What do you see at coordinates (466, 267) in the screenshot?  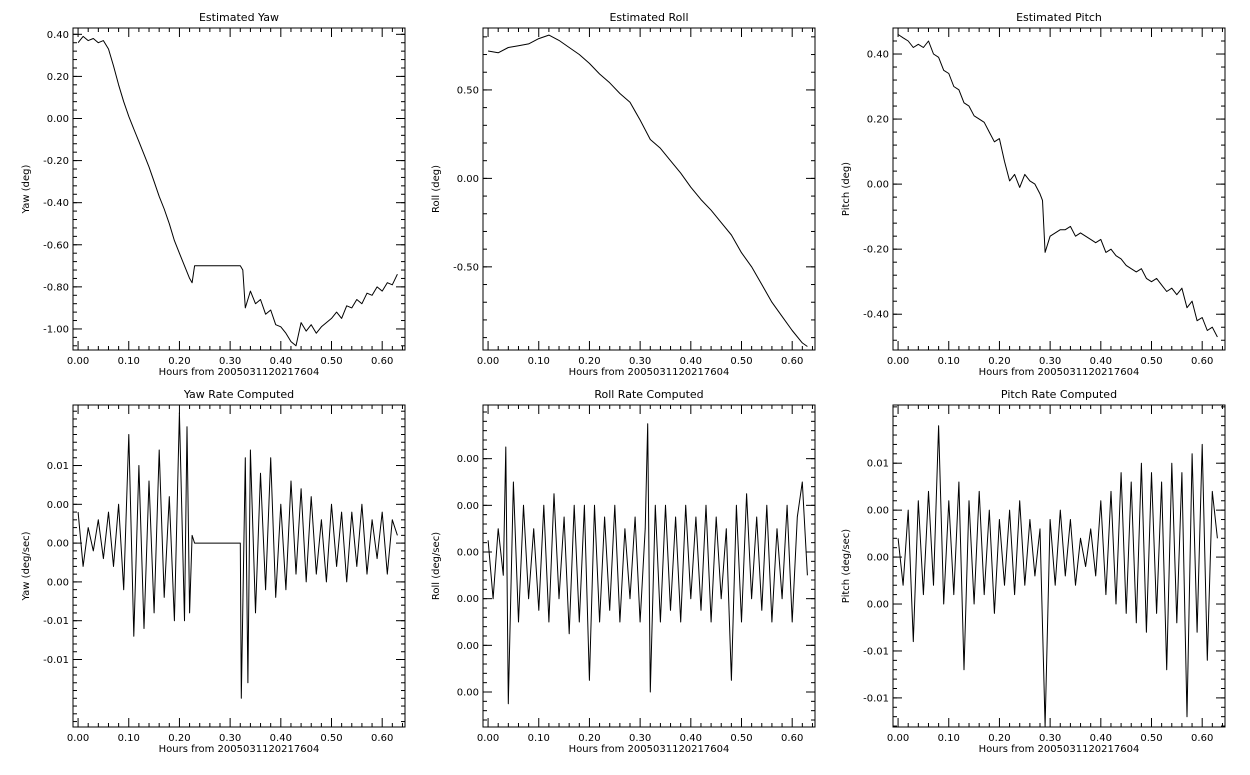 I see `y-tick-label: -0.50` at bounding box center [466, 267].